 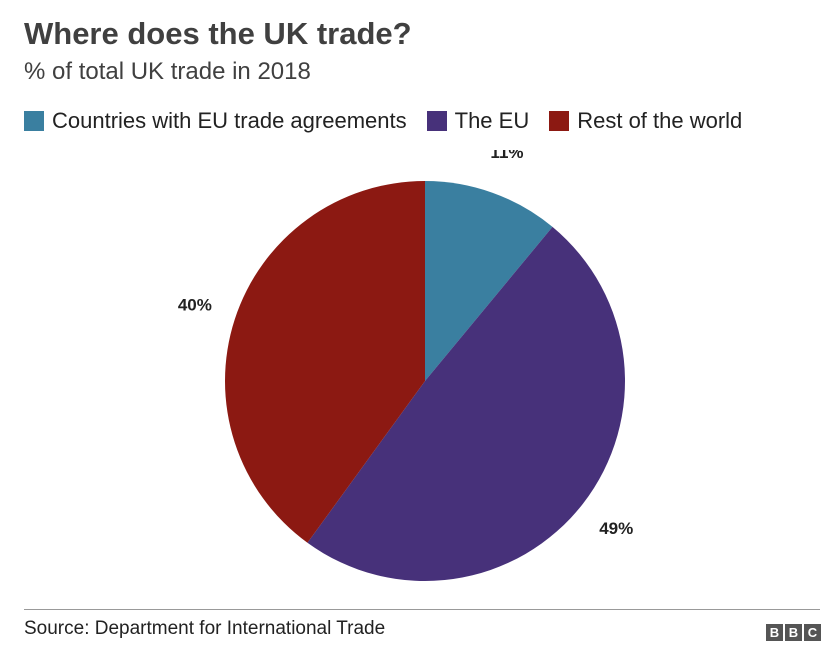 I want to click on legend-swatch-rest-of-world, so click(x=559, y=121).